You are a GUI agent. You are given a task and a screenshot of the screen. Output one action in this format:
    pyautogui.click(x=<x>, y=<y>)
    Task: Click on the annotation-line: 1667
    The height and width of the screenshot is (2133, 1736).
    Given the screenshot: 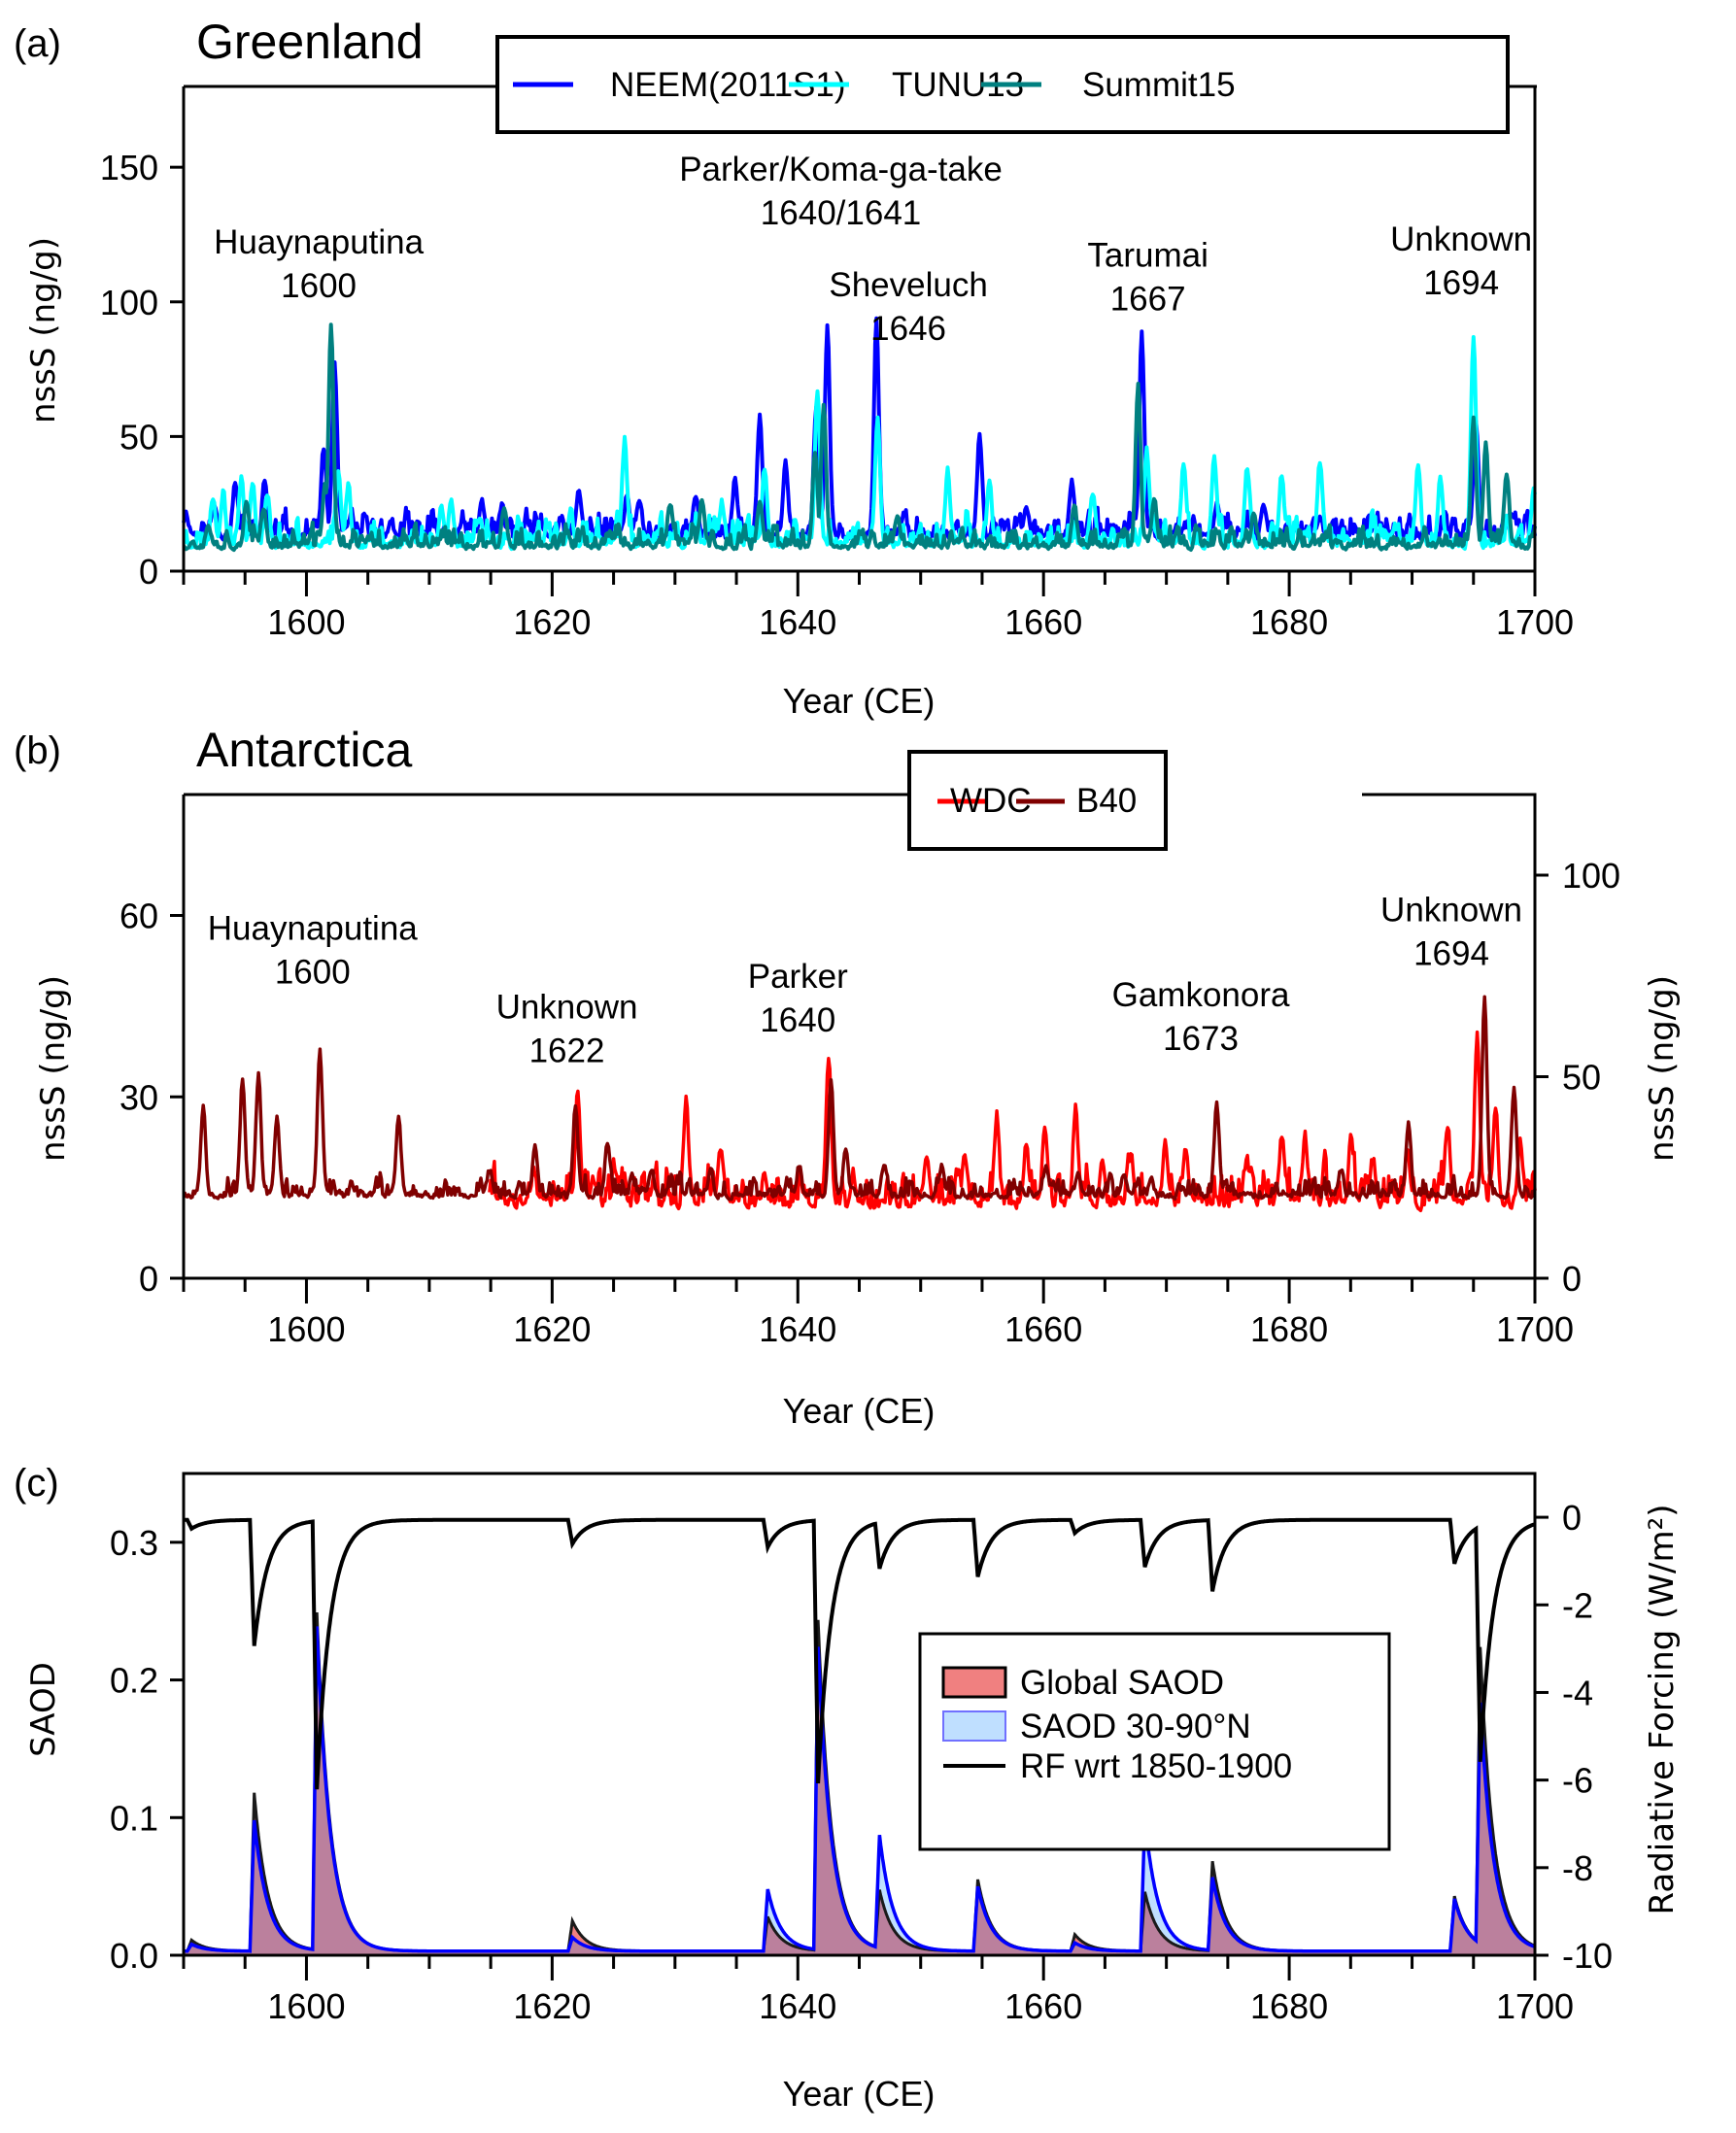 What is the action you would take?
    pyautogui.click(x=1148, y=300)
    